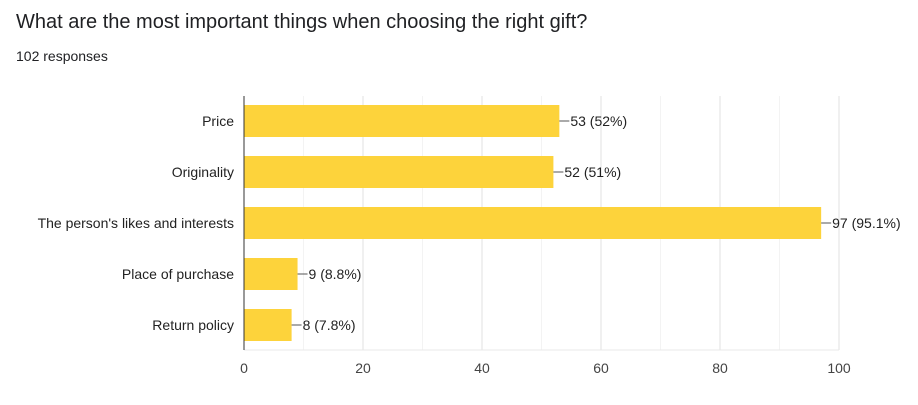  What do you see at coordinates (218, 121) in the screenshot?
I see `category-label: Price` at bounding box center [218, 121].